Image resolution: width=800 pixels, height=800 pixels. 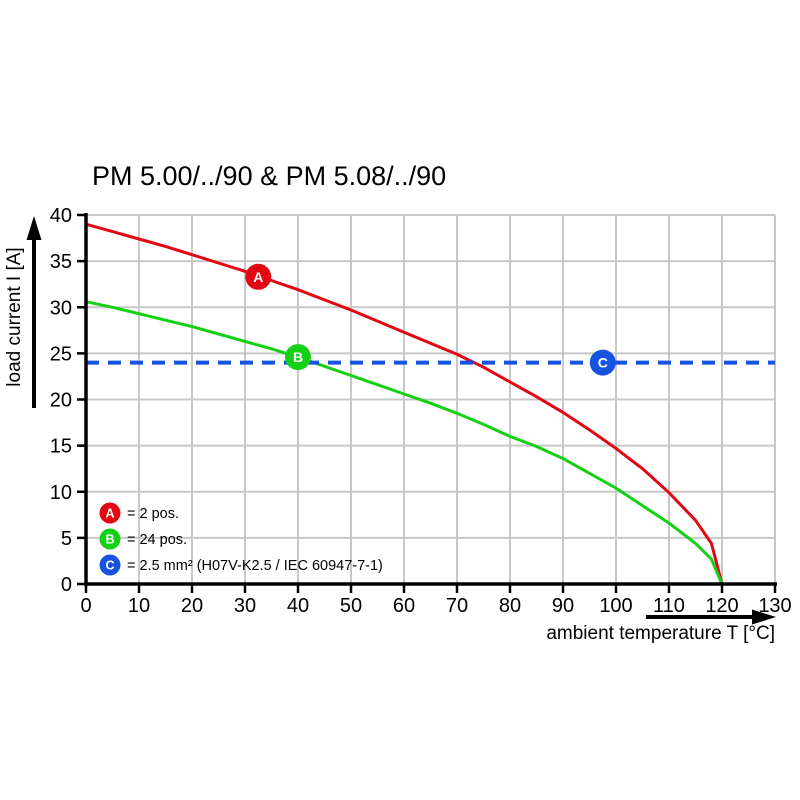 I want to click on marker-circle-C, so click(x=602, y=362).